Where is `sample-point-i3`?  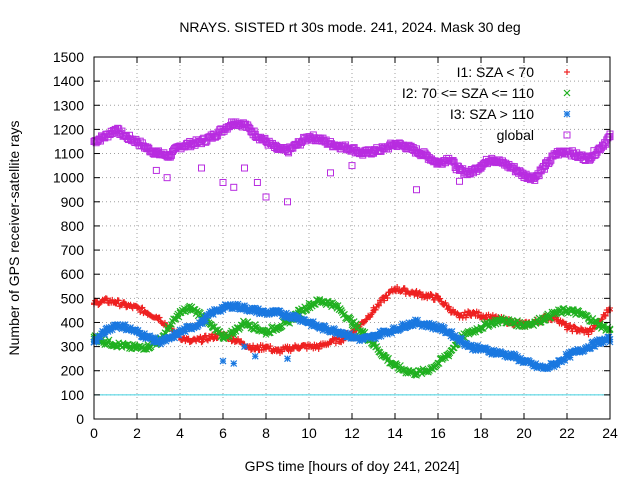
sample-point-i3 is located at coordinates (206, 321).